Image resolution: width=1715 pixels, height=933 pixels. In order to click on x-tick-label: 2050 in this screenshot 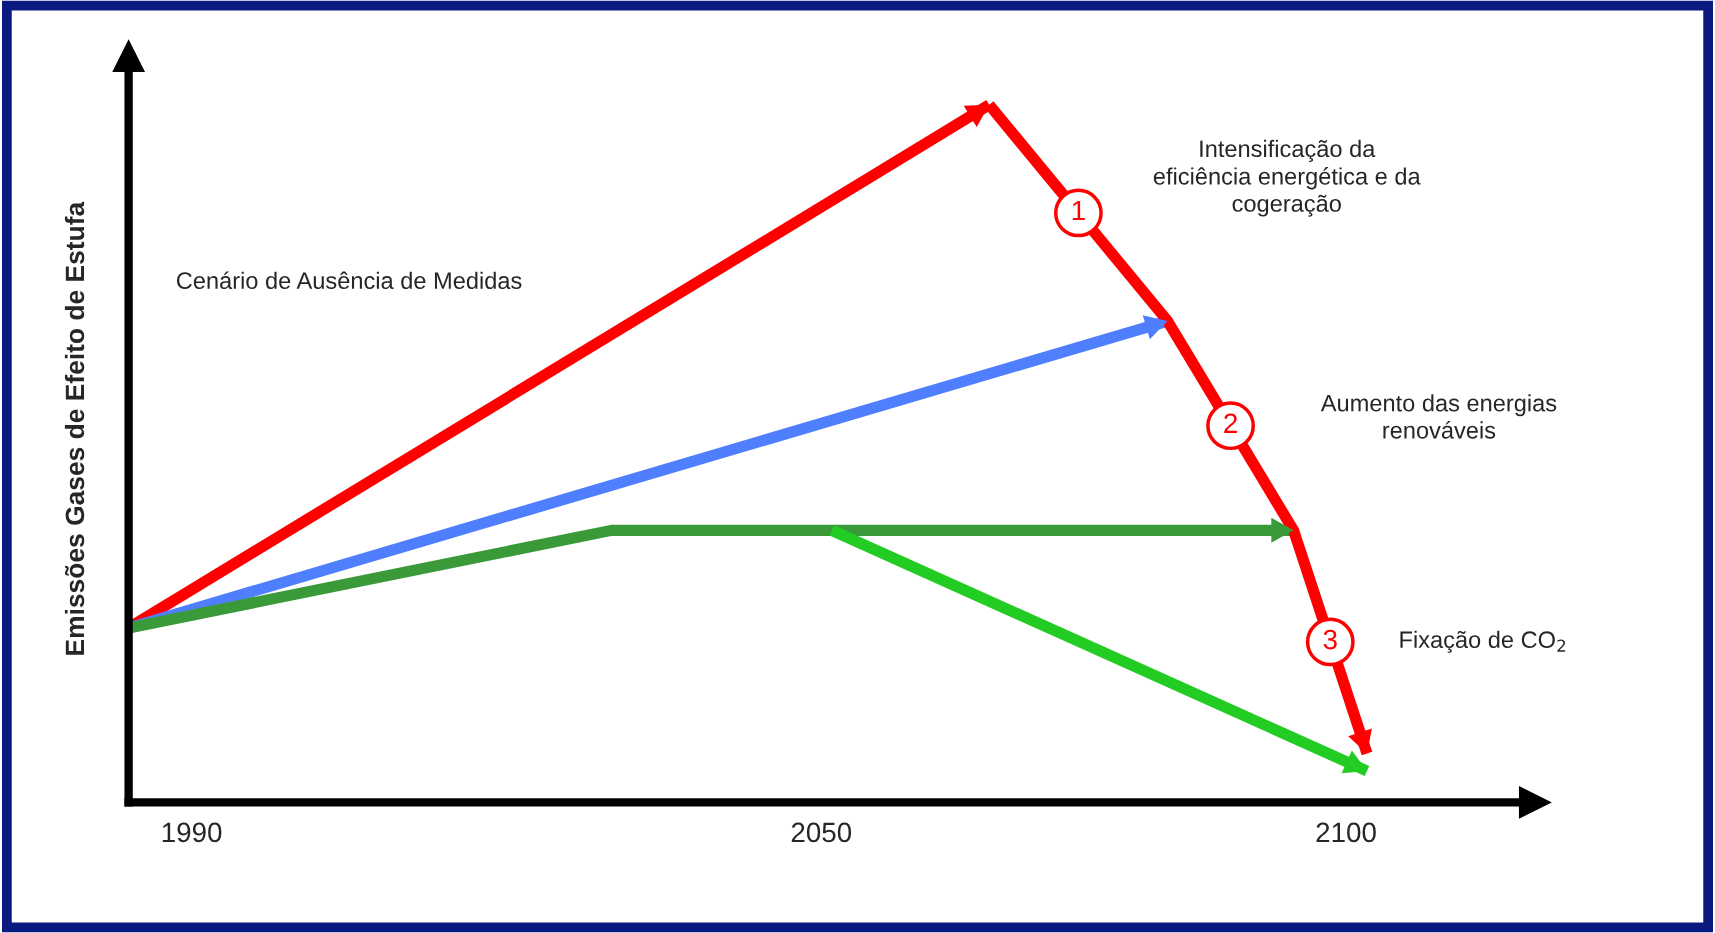, I will do `click(821, 832)`.